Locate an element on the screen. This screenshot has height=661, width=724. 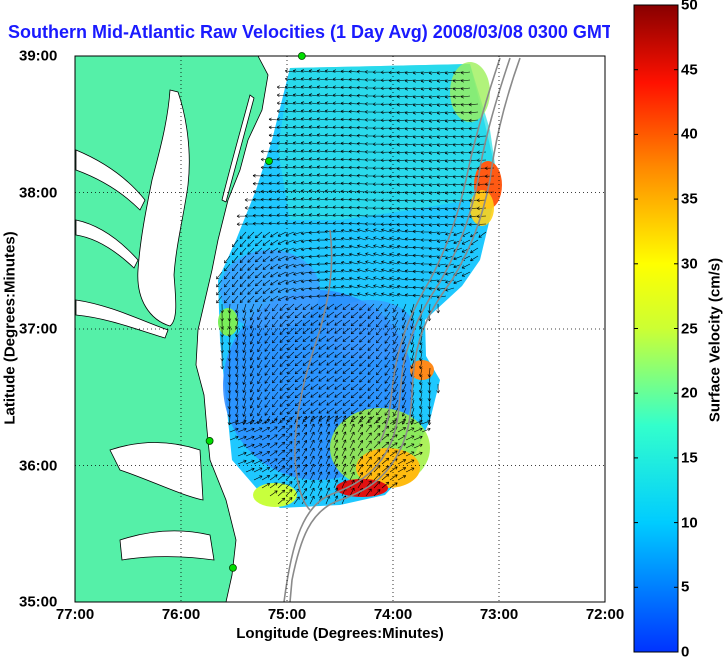
colorbar-ticks is located at coordinates (656, 328).